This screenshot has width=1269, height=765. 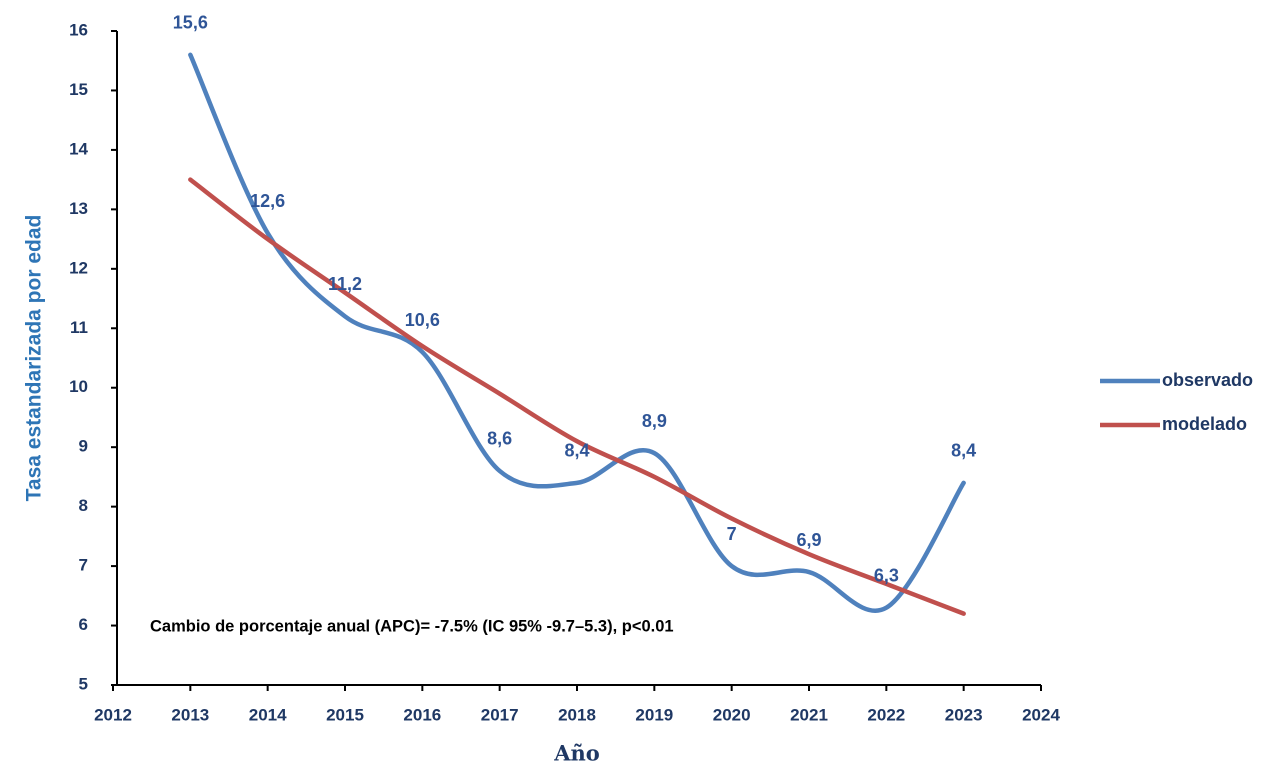 What do you see at coordinates (809, 714) in the screenshot?
I see `x-tick-label: 2021` at bounding box center [809, 714].